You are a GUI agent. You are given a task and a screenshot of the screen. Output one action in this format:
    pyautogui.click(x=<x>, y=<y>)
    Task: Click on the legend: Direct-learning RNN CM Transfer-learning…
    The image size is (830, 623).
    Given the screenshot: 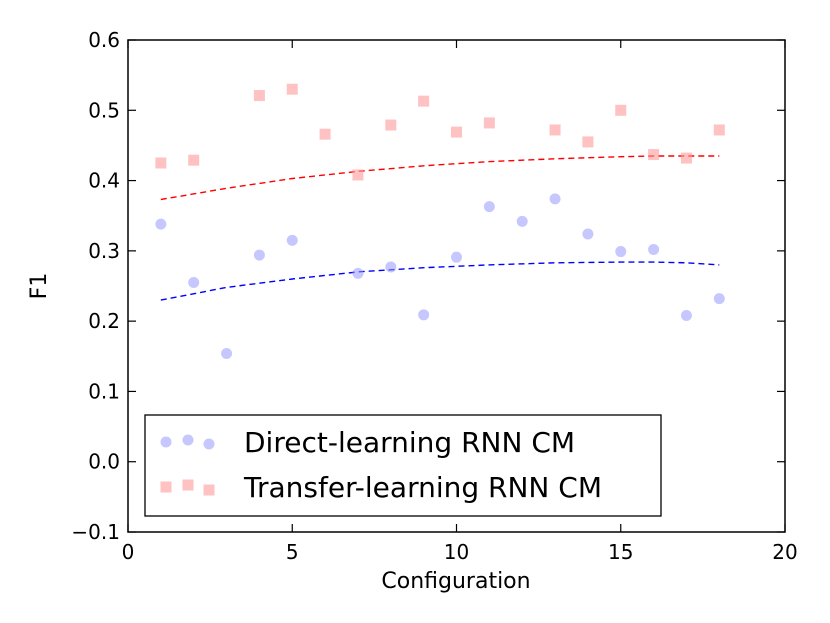 What is the action you would take?
    pyautogui.click(x=403, y=465)
    